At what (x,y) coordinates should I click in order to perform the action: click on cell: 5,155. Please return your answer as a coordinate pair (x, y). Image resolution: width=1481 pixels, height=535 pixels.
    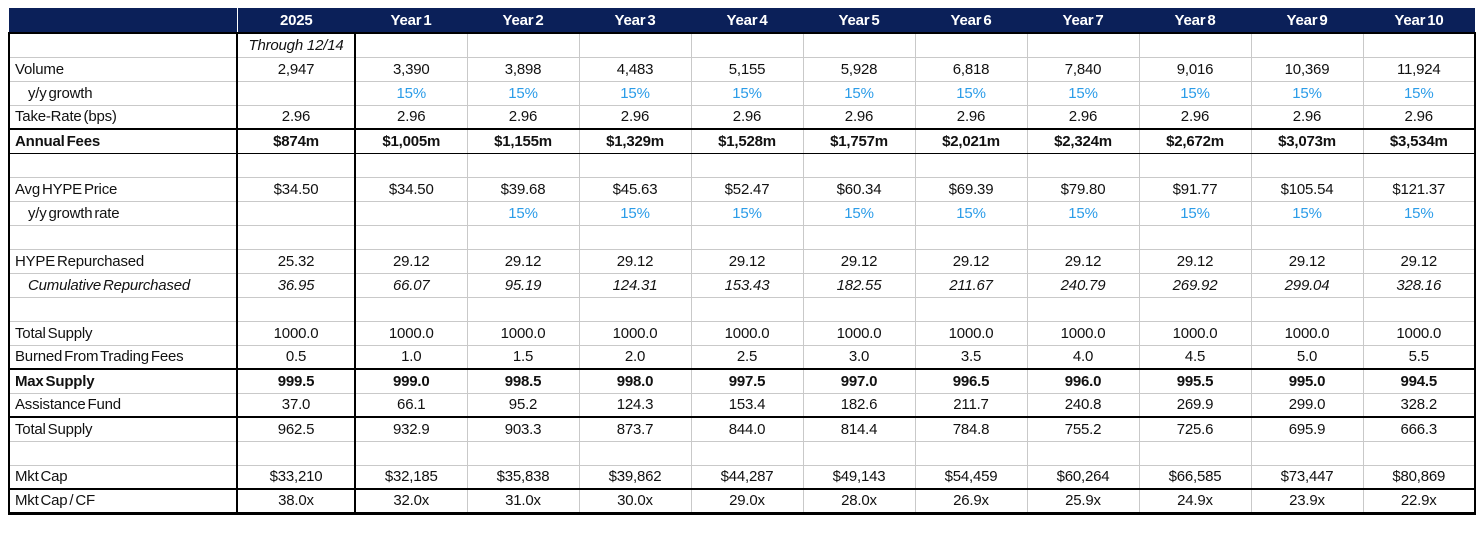
    Looking at the image, I should click on (747, 69).